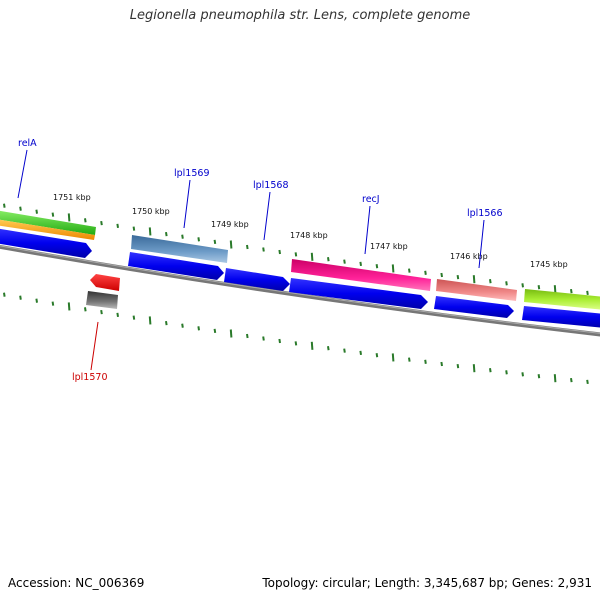 Image resolution: width=600 pixels, height=600 pixels. What do you see at coordinates (549, 264) in the screenshot?
I see `ruler-label-1745: 1745 kbp` at bounding box center [549, 264].